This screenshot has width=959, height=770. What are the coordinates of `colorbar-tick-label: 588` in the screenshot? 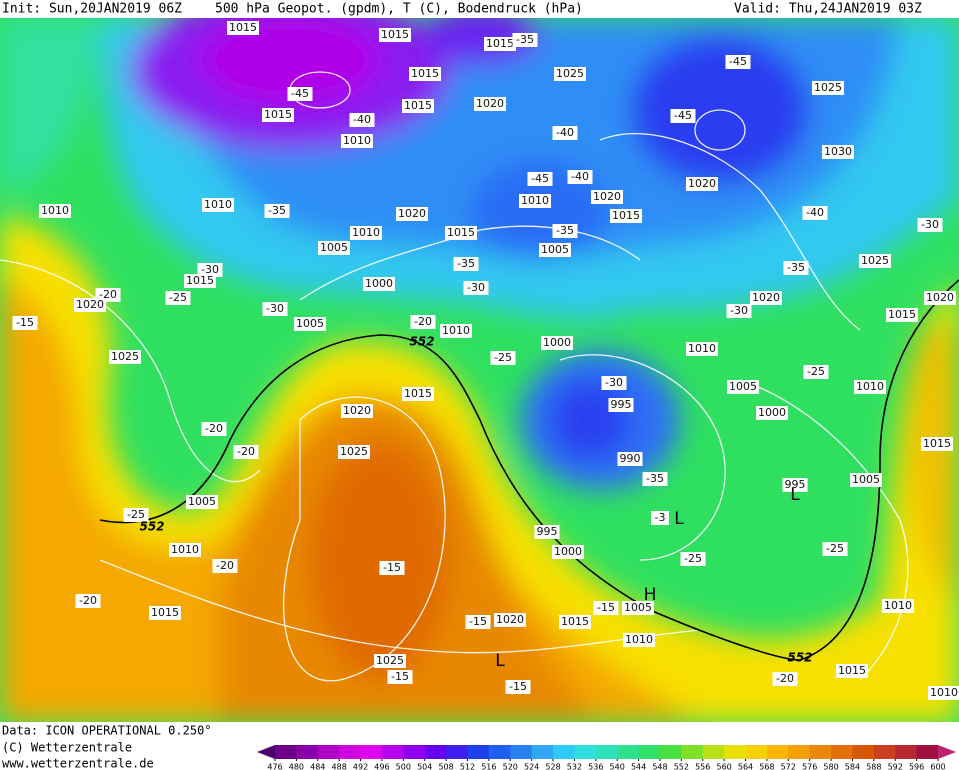 It's located at (873, 766).